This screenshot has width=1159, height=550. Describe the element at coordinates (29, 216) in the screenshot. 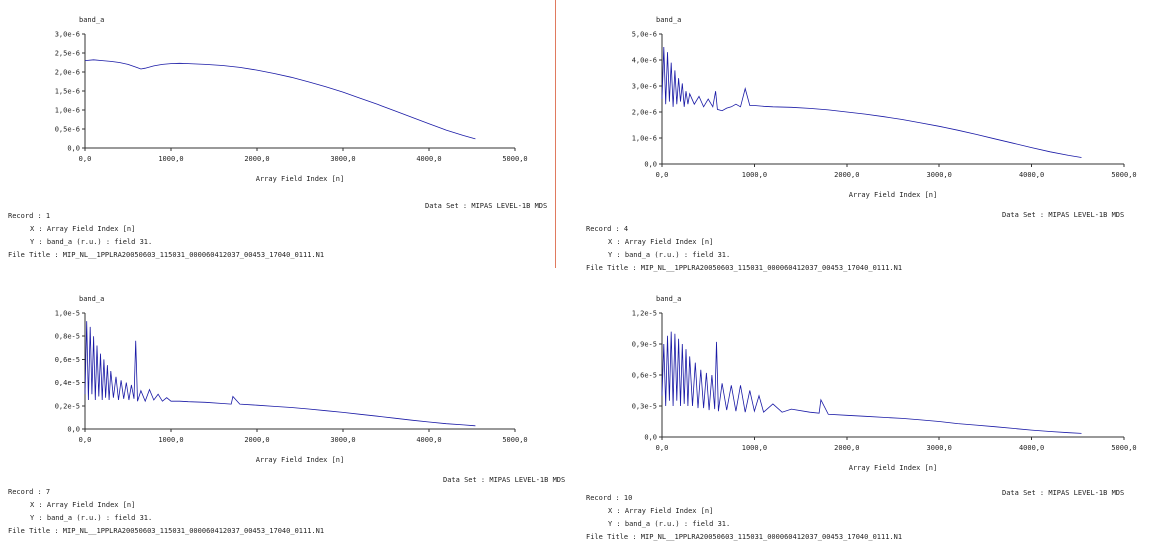

I see `record-label: Record : 1` at that location.